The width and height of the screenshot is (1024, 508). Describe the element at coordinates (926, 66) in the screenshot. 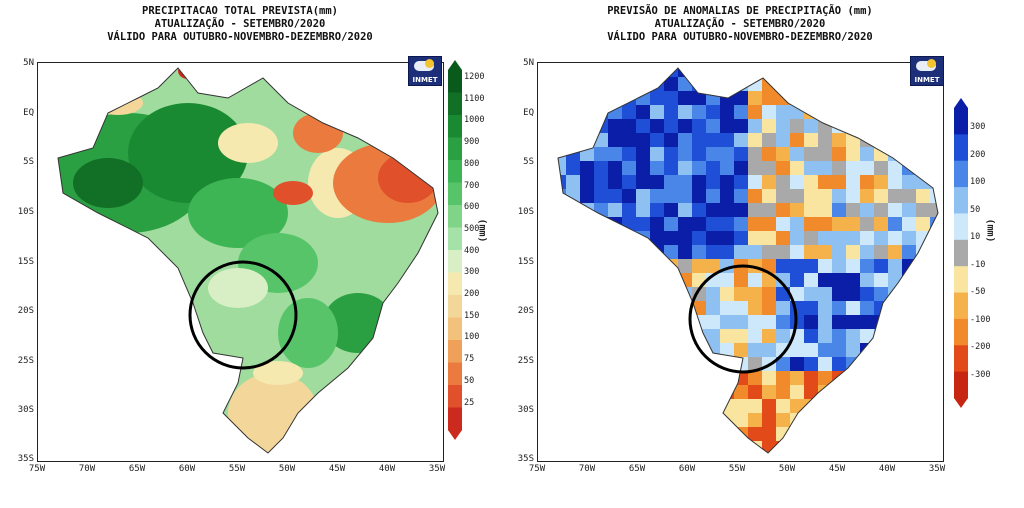

I see `cloud-icon` at that location.